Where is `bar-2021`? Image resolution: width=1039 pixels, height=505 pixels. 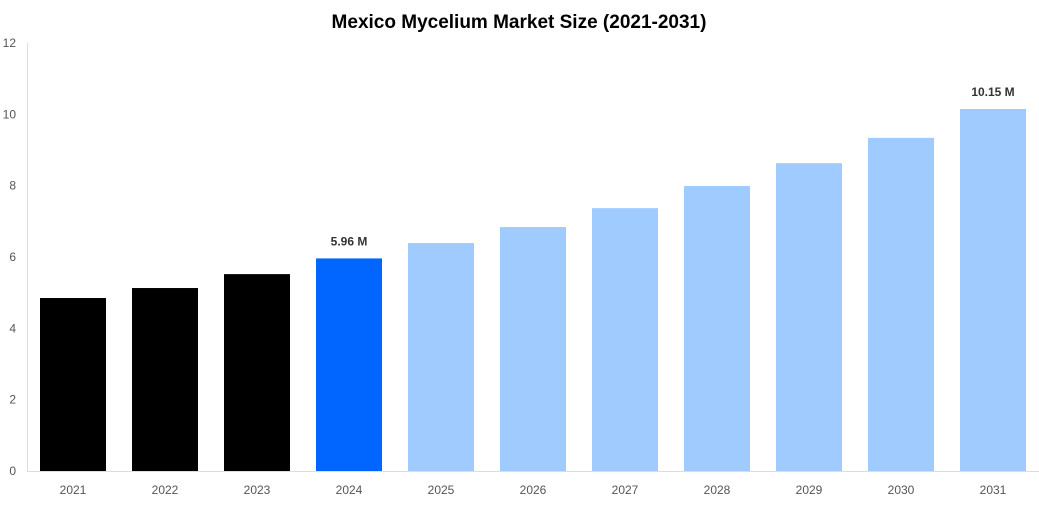
bar-2021 is located at coordinates (73, 384).